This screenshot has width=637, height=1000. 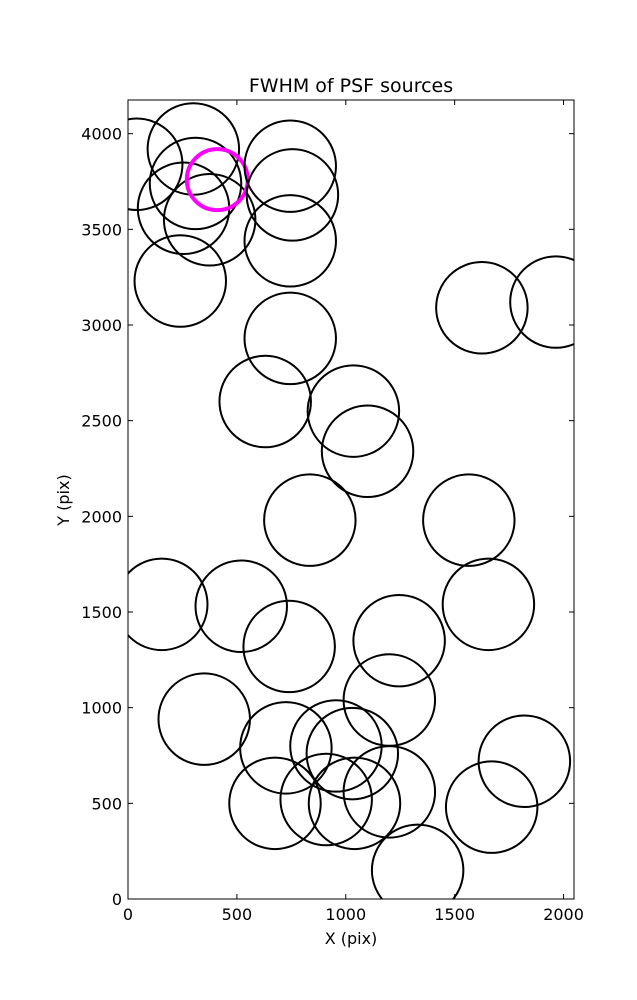 What do you see at coordinates (63, 500) in the screenshot?
I see `y-axis-label: Y (pix)` at bounding box center [63, 500].